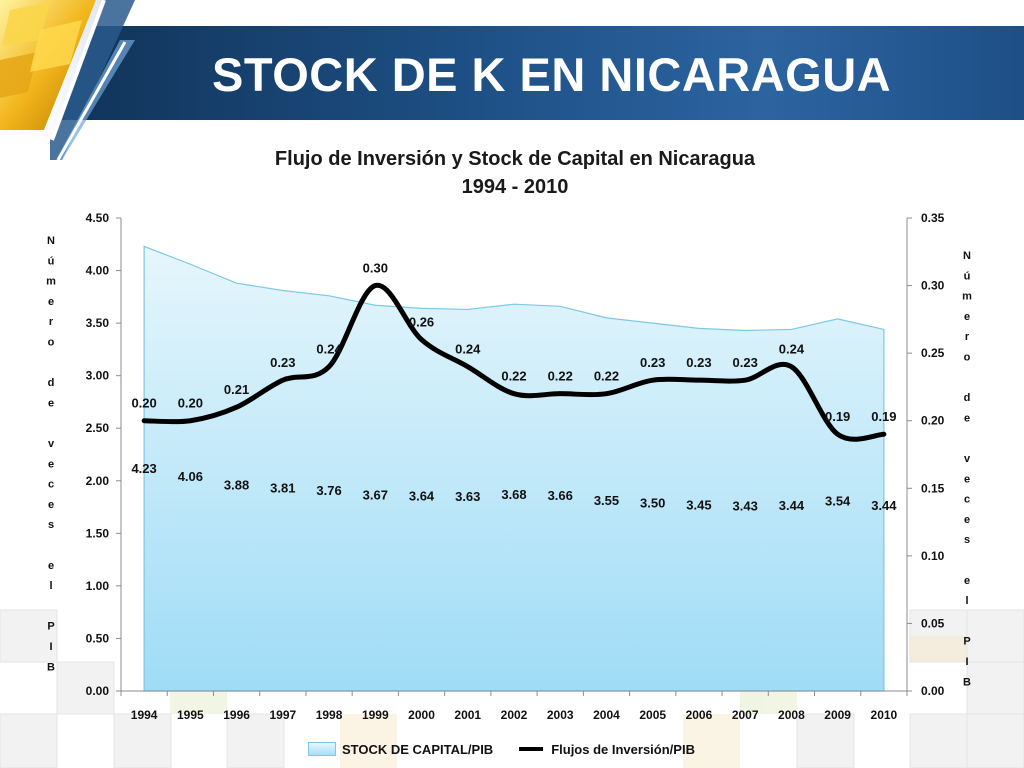  Describe the element at coordinates (966, 662) in the screenshot. I see `right-axis-title-char: I` at that location.